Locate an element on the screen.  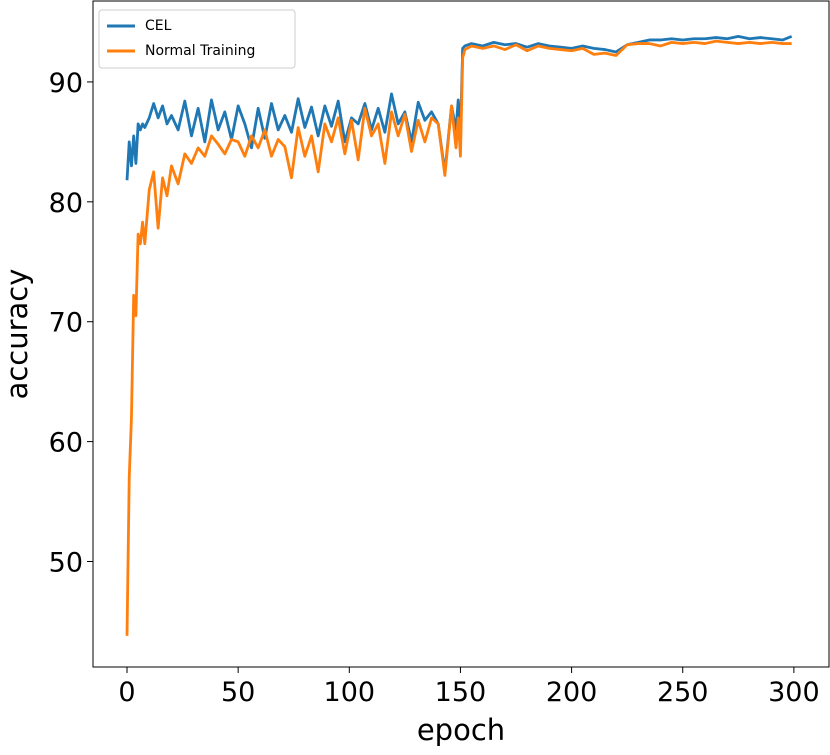
y-tick-label: 50 is located at coordinates (66, 562).